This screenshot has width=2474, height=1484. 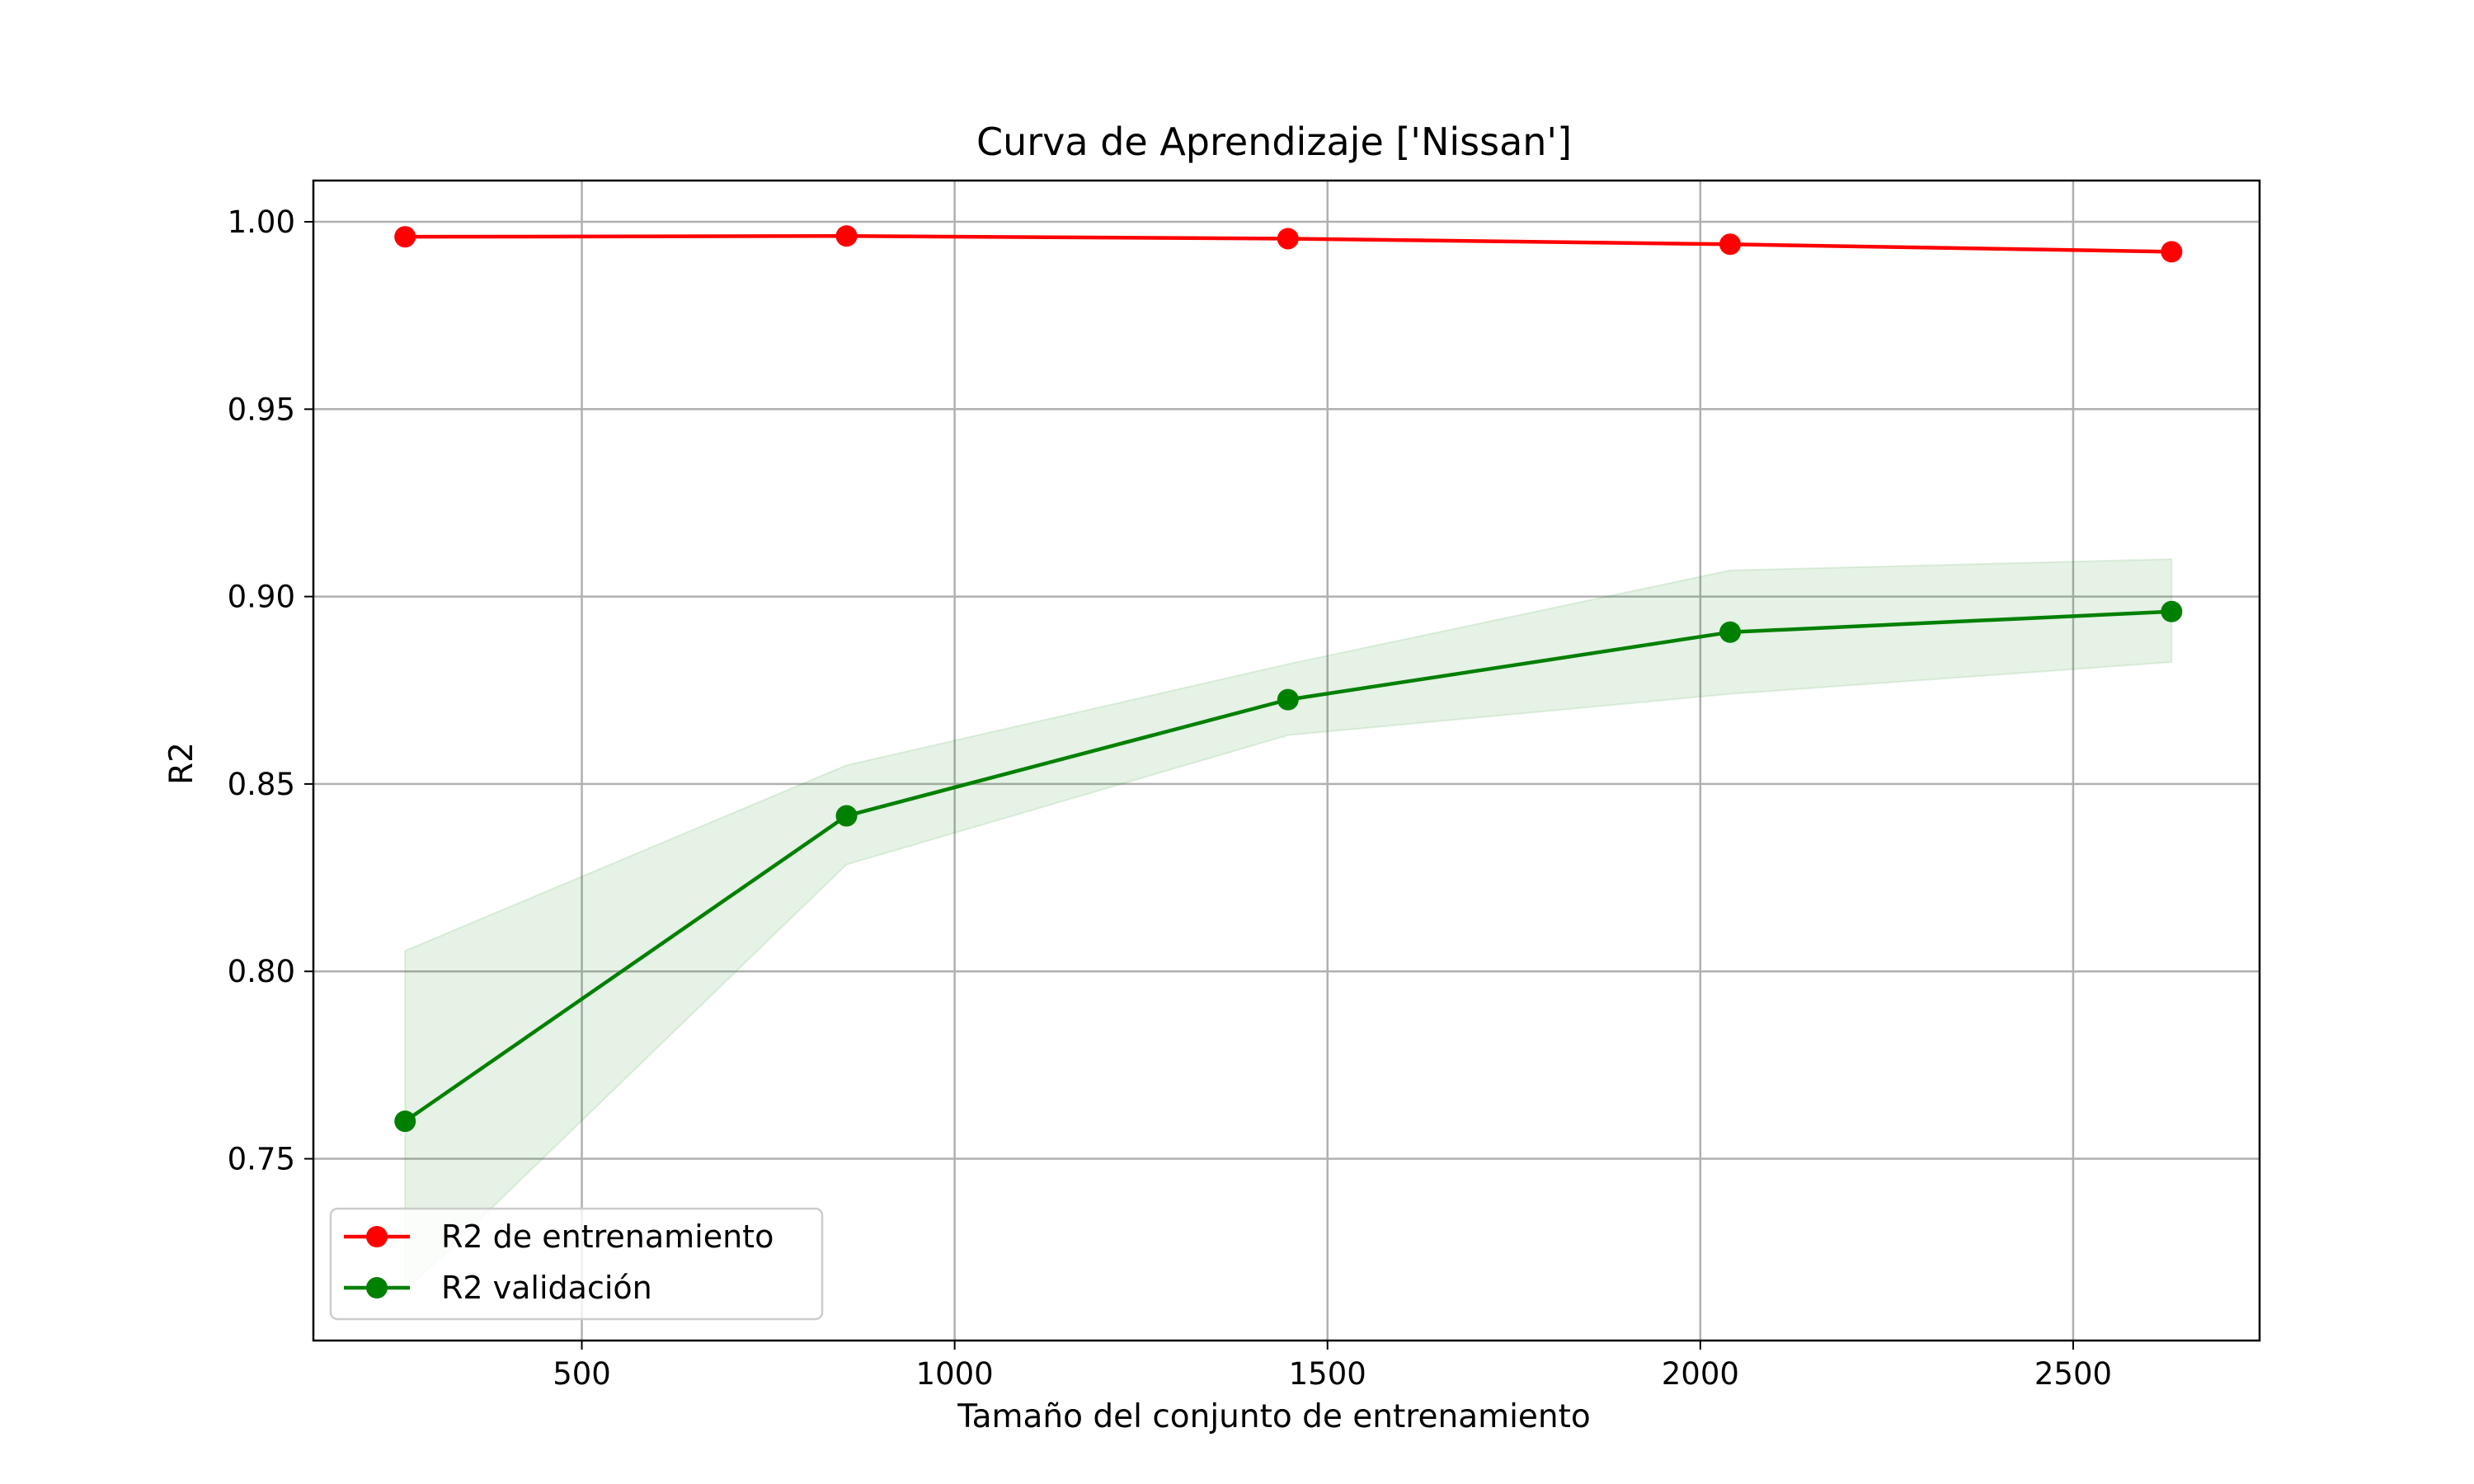 I want to click on legend-label-validation: R2 validación, so click(x=546, y=1288).